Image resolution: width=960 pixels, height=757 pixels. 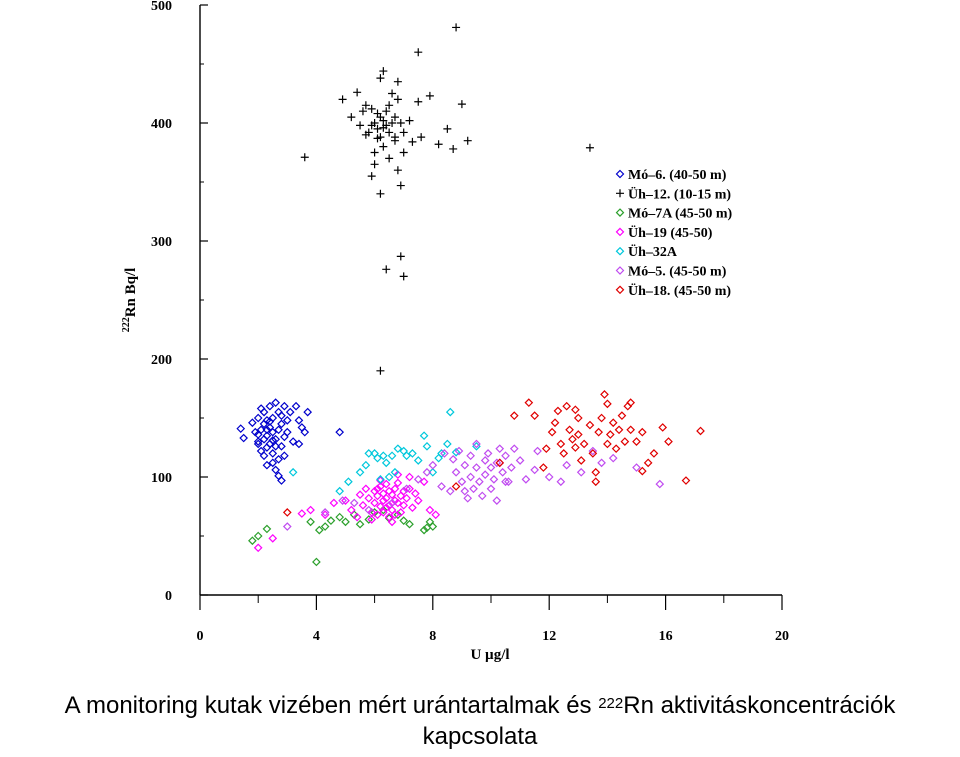 What do you see at coordinates (782, 636) in the screenshot?
I see `x-tick-label: 20` at bounding box center [782, 636].